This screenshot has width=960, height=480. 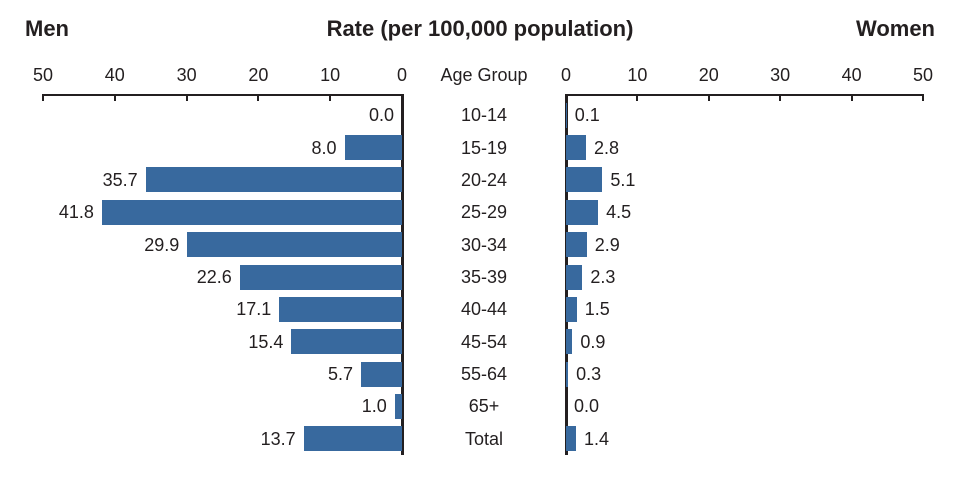 What do you see at coordinates (484, 75) in the screenshot?
I see `age-group-axis-label: Age Group` at bounding box center [484, 75].